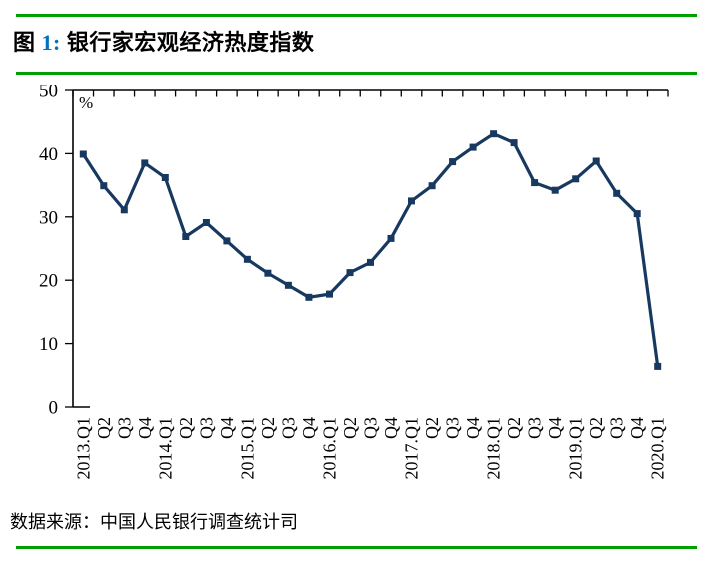  Describe the element at coordinates (48, 344) in the screenshot. I see `y-tick-label: 10` at that location.